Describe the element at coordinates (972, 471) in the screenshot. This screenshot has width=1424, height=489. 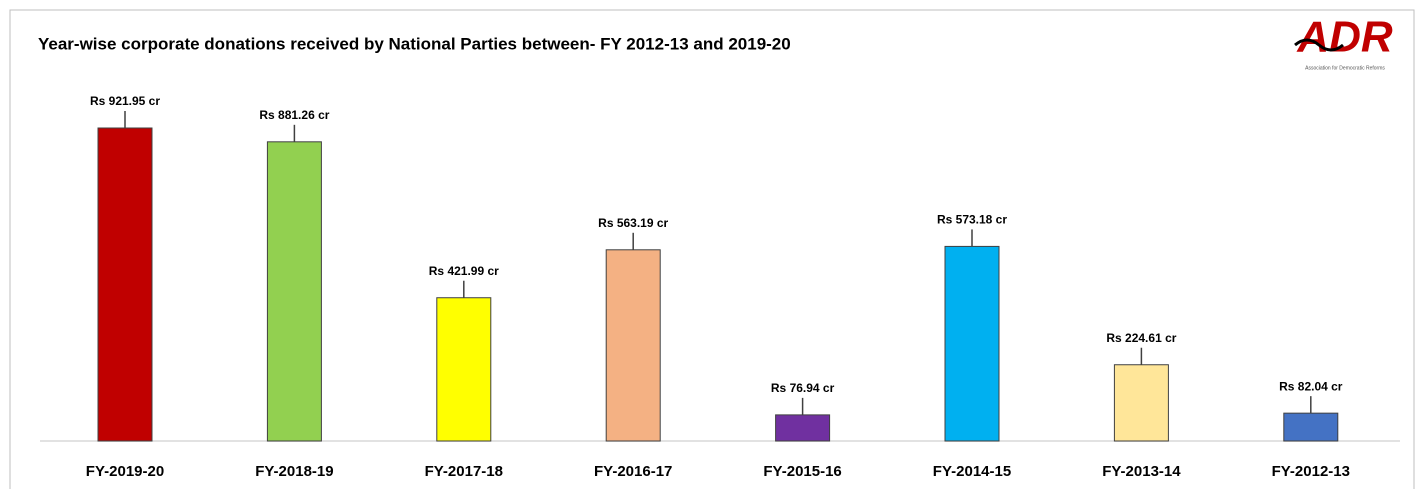
I see `x-tick-label: FY-2014-15` at that location.